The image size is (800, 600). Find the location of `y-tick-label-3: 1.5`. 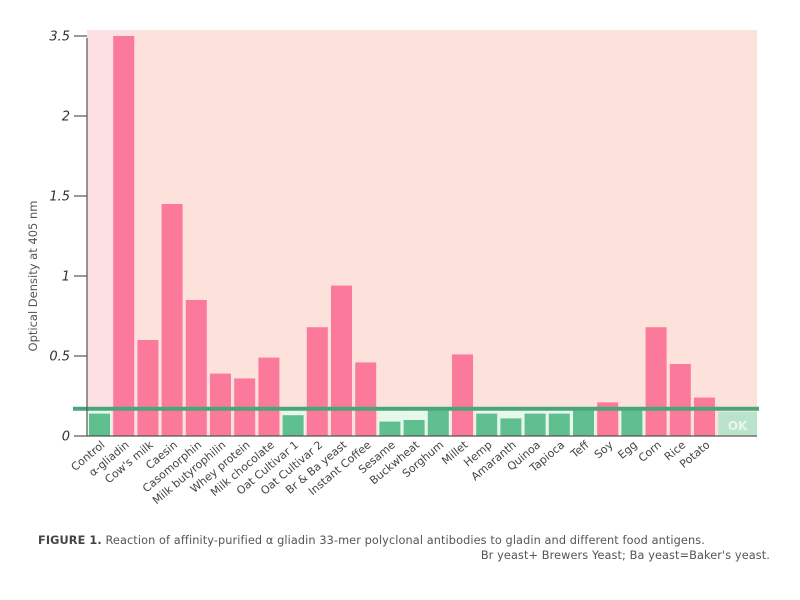

y-tick-label-3: 1.5 is located at coordinates (59, 197).